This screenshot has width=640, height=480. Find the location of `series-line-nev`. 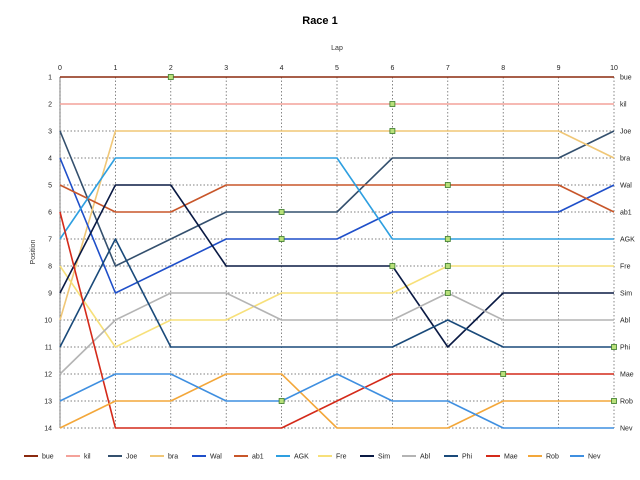

series-line-nev is located at coordinates (336, 401).